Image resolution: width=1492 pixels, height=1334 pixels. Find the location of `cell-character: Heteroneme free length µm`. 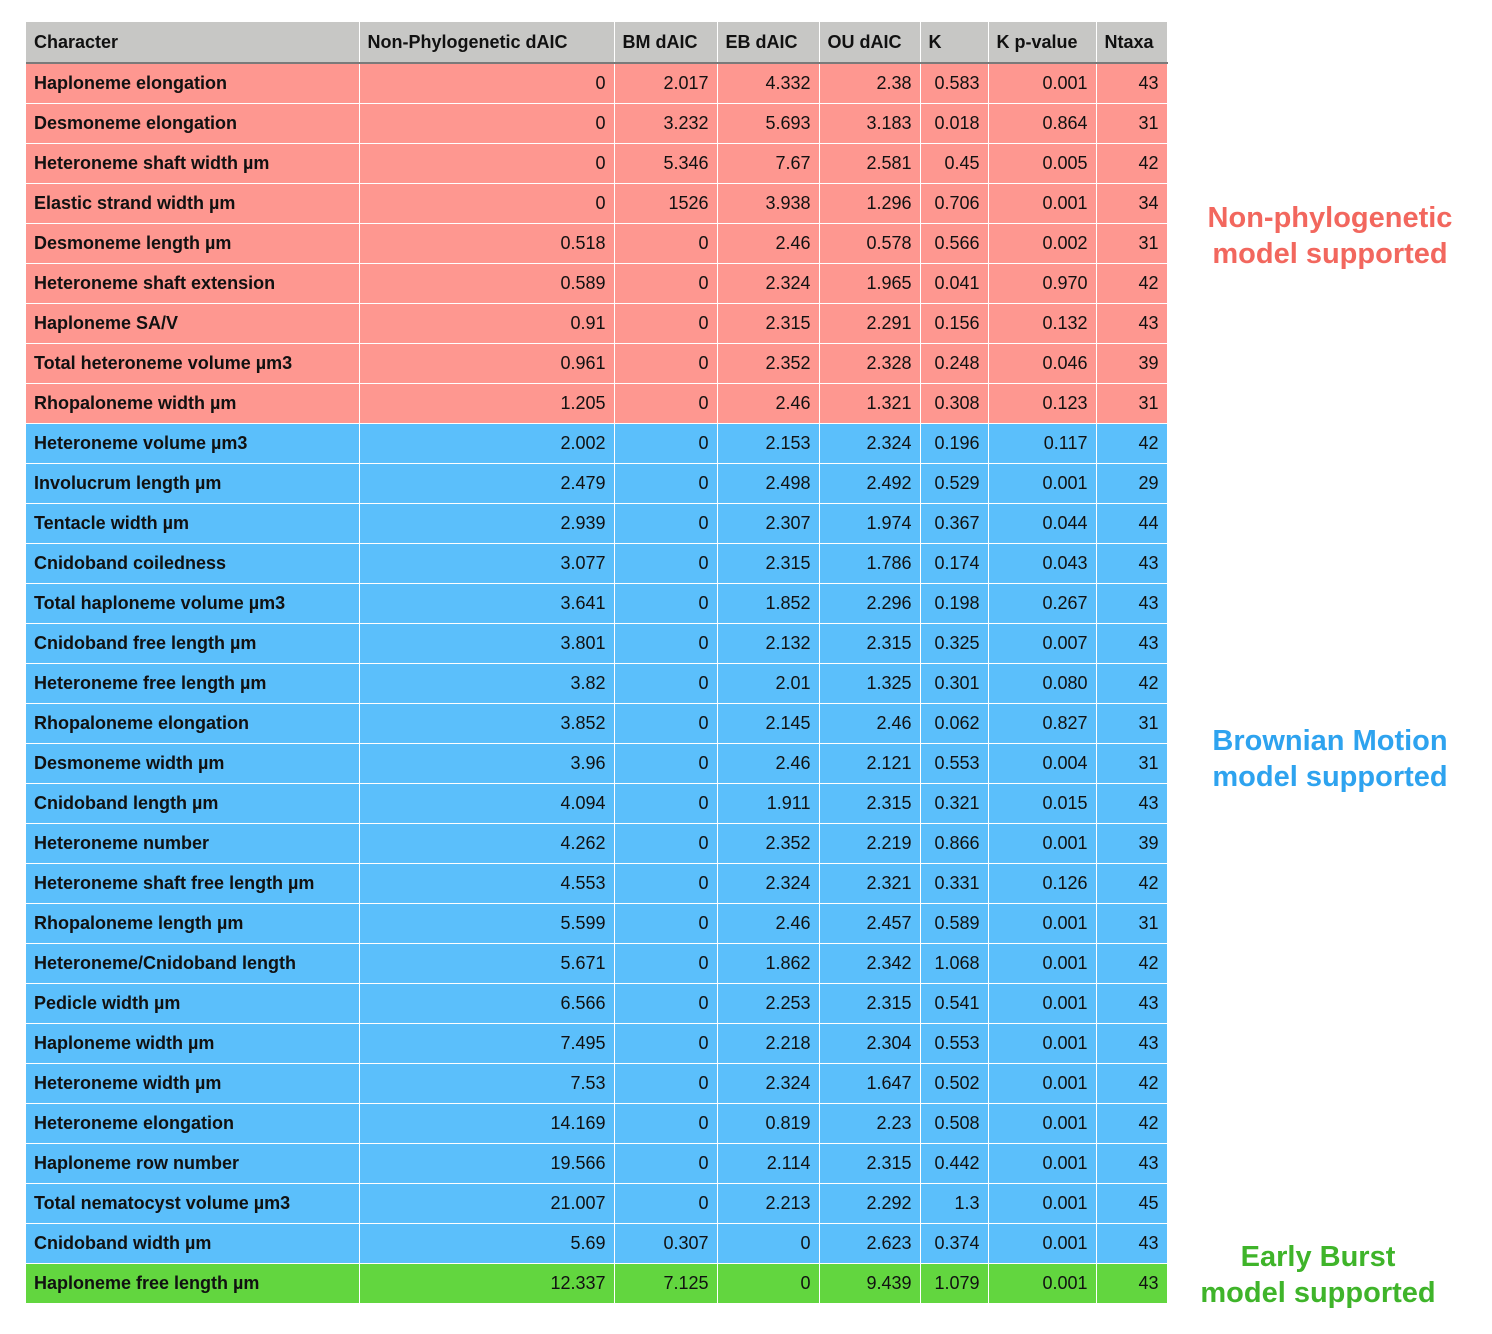

cell-character: Heteroneme free length µm is located at coordinates (193, 683).